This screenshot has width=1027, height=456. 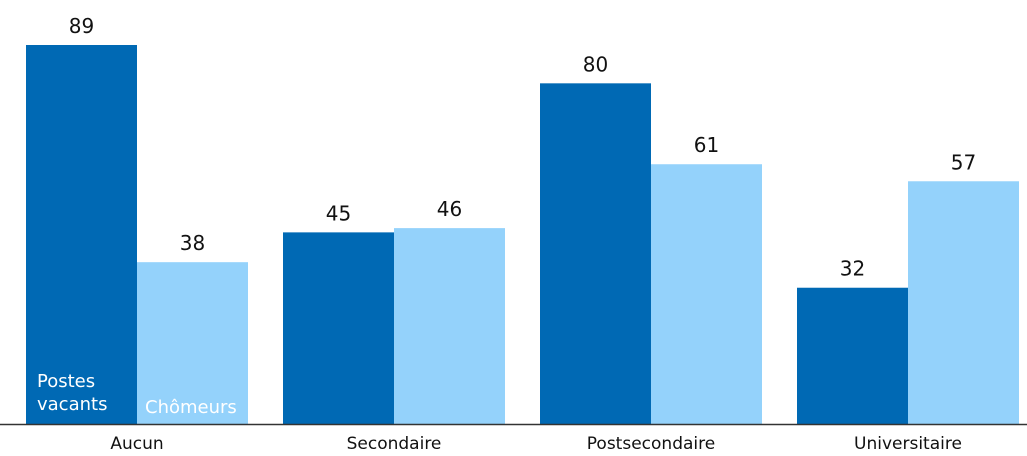 I want to click on bar-universitaire-postes-vacants, so click(x=852, y=355).